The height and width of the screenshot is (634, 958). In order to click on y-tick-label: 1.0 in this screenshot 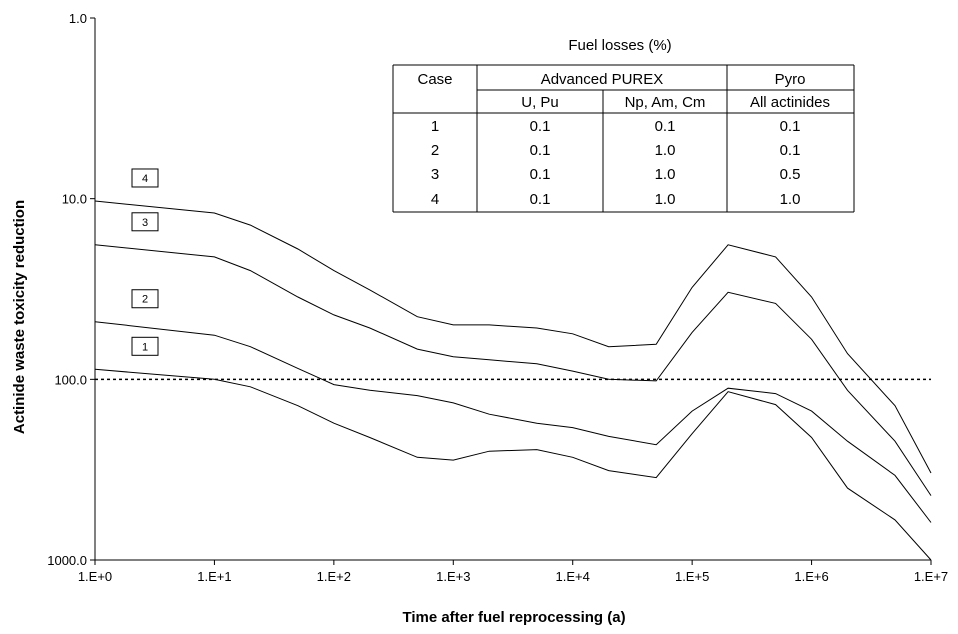, I will do `click(78, 18)`.